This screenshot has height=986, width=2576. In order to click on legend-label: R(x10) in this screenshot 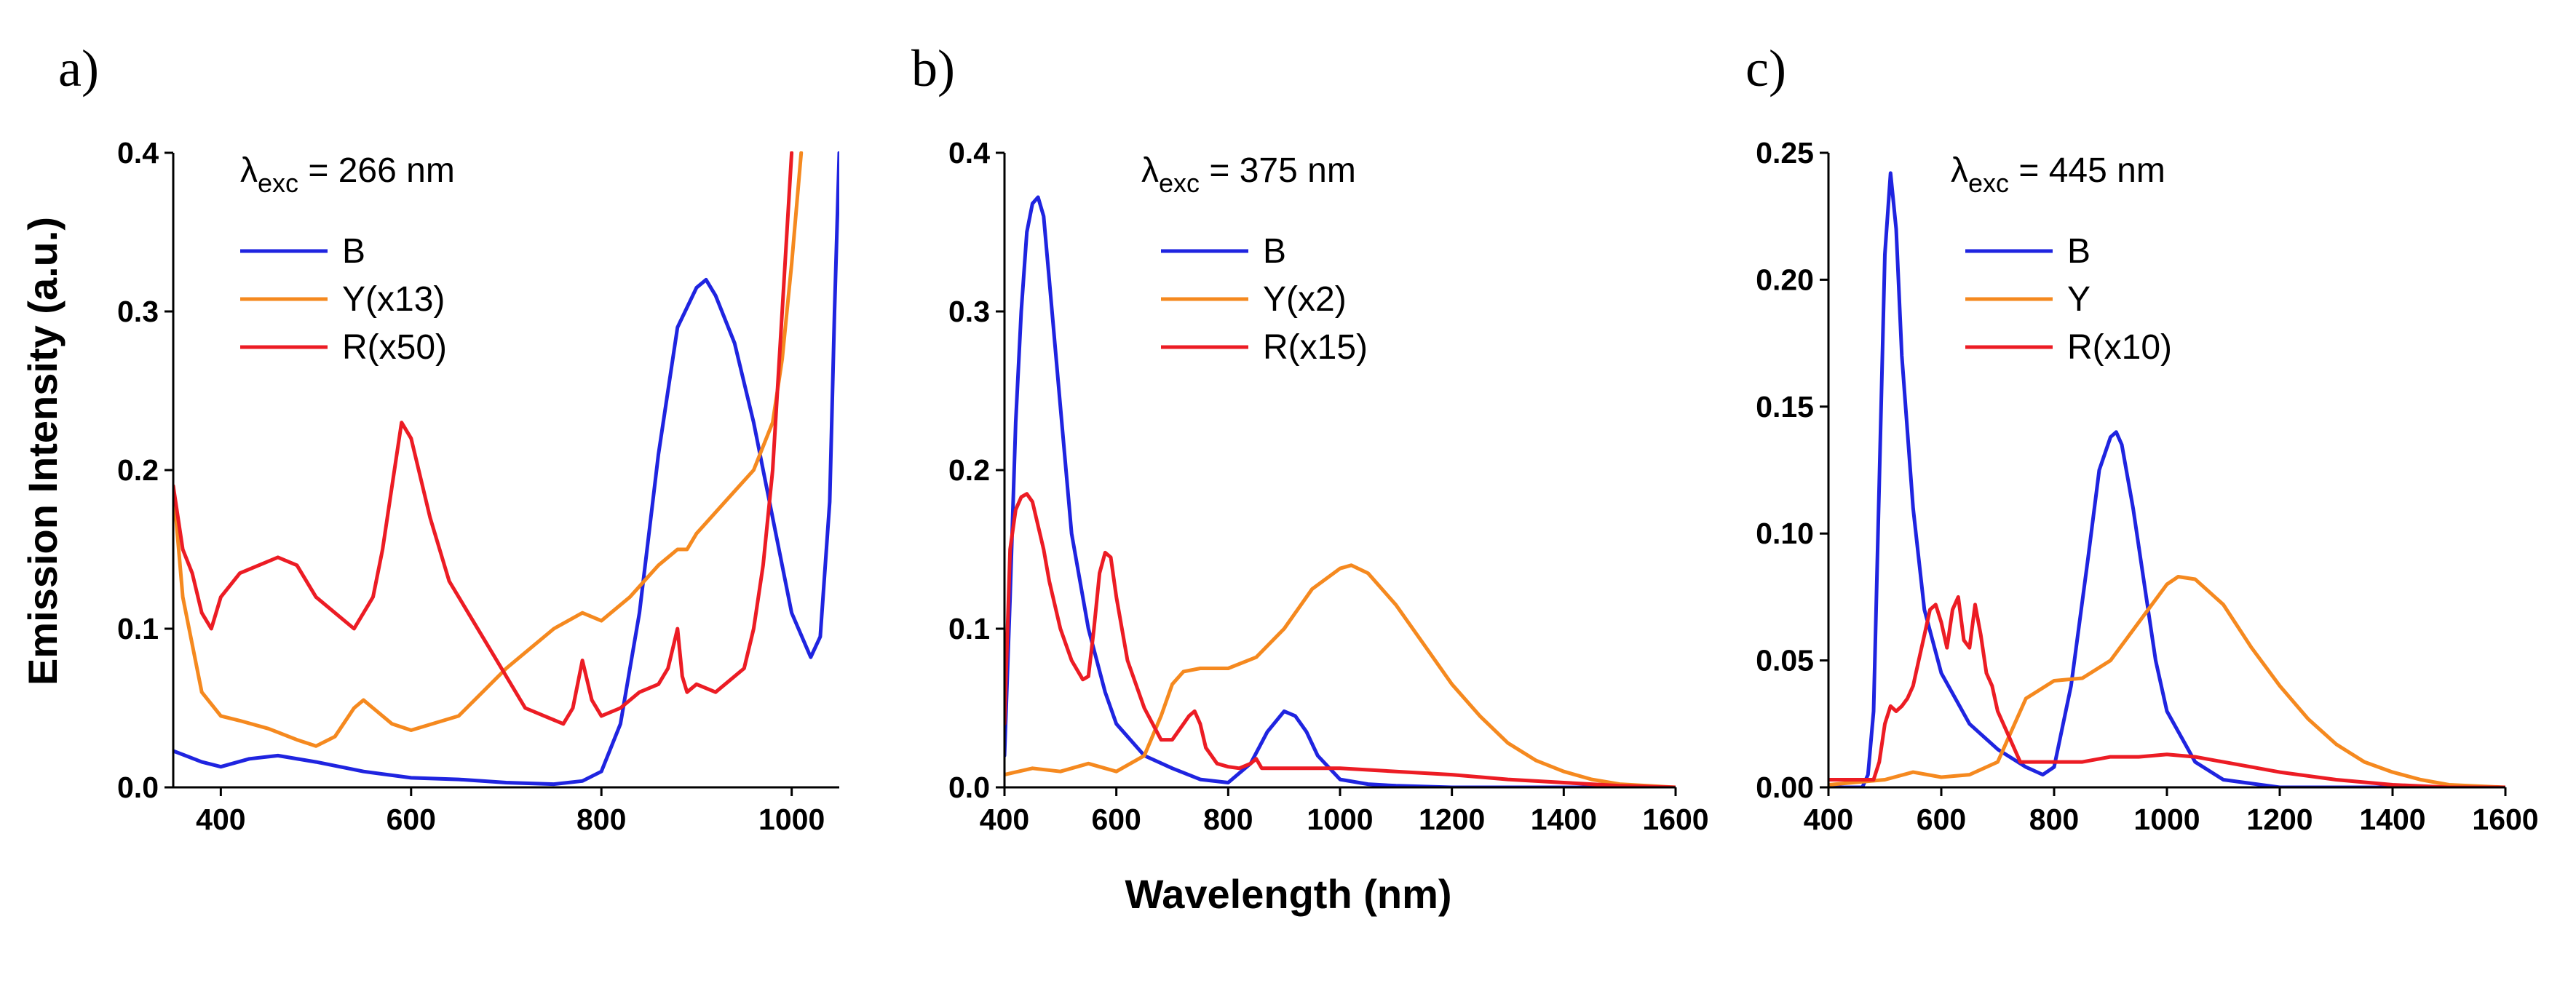, I will do `click(2119, 347)`.